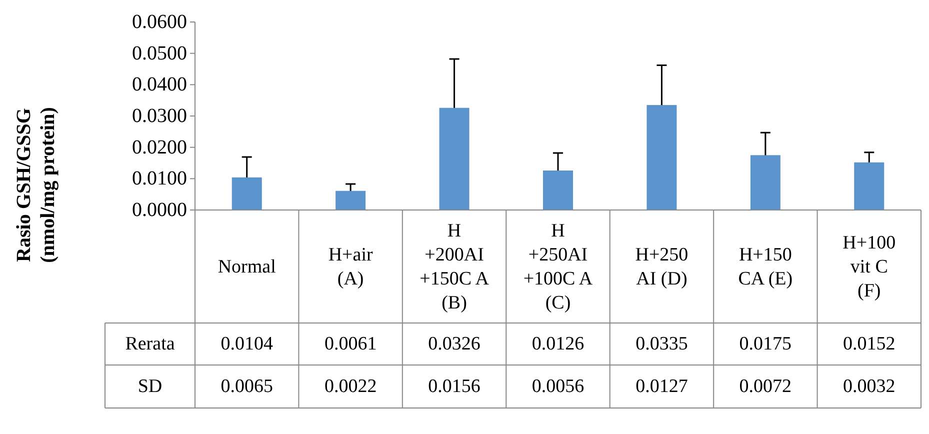  Describe the element at coordinates (159, 147) in the screenshot. I see `y-tick-label: 0.0200` at that location.